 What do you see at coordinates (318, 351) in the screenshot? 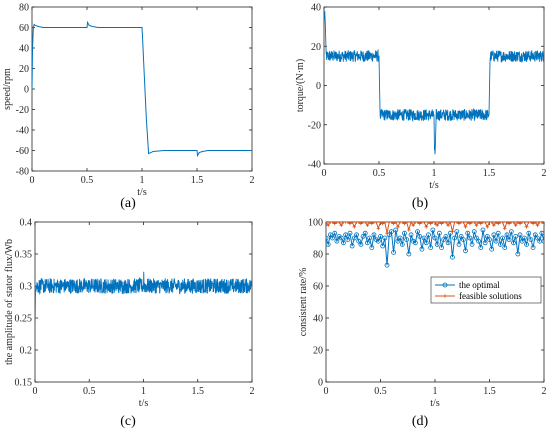
I see `y-tick-label: 20` at bounding box center [318, 351].